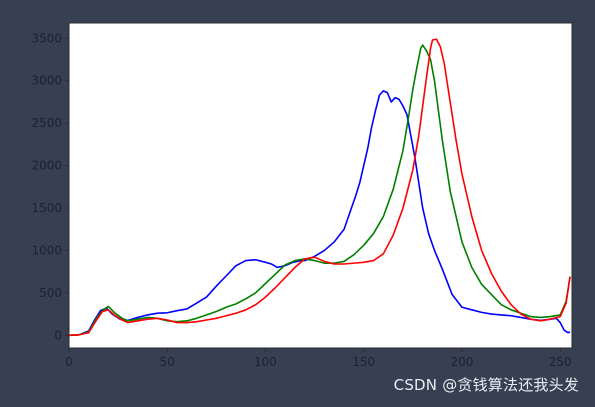 The width and height of the screenshot is (595, 407). I want to click on x-tick-label: 150, so click(363, 362).